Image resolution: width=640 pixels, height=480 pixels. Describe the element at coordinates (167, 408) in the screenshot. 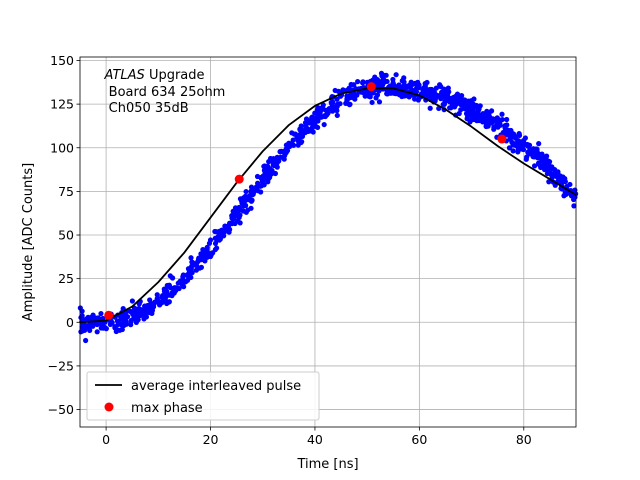

I see `legend-label-max-phase: max phase` at that location.